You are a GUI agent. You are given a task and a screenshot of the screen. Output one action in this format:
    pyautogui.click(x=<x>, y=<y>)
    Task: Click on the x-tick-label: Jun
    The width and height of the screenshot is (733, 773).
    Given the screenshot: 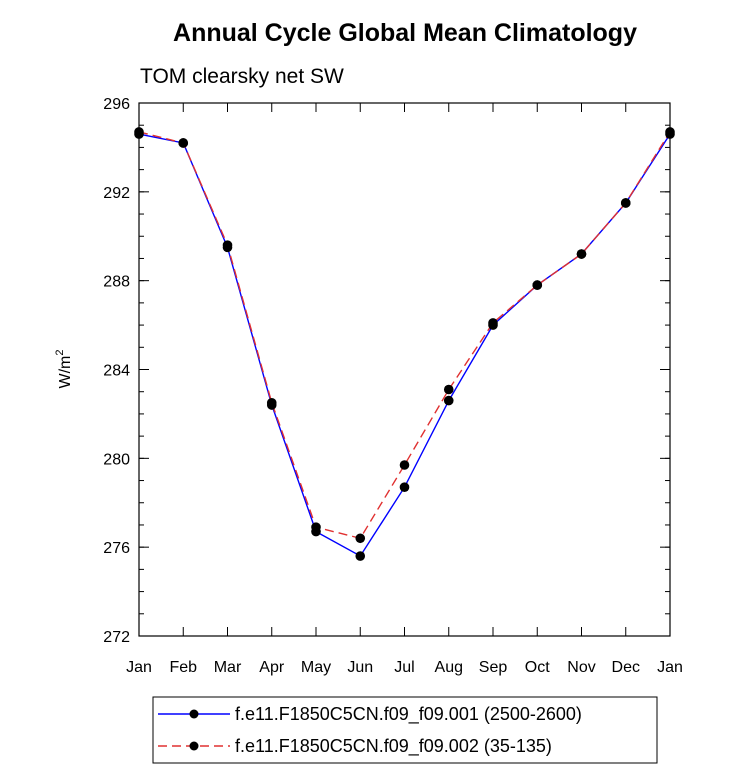 What is the action you would take?
    pyautogui.click(x=360, y=667)
    